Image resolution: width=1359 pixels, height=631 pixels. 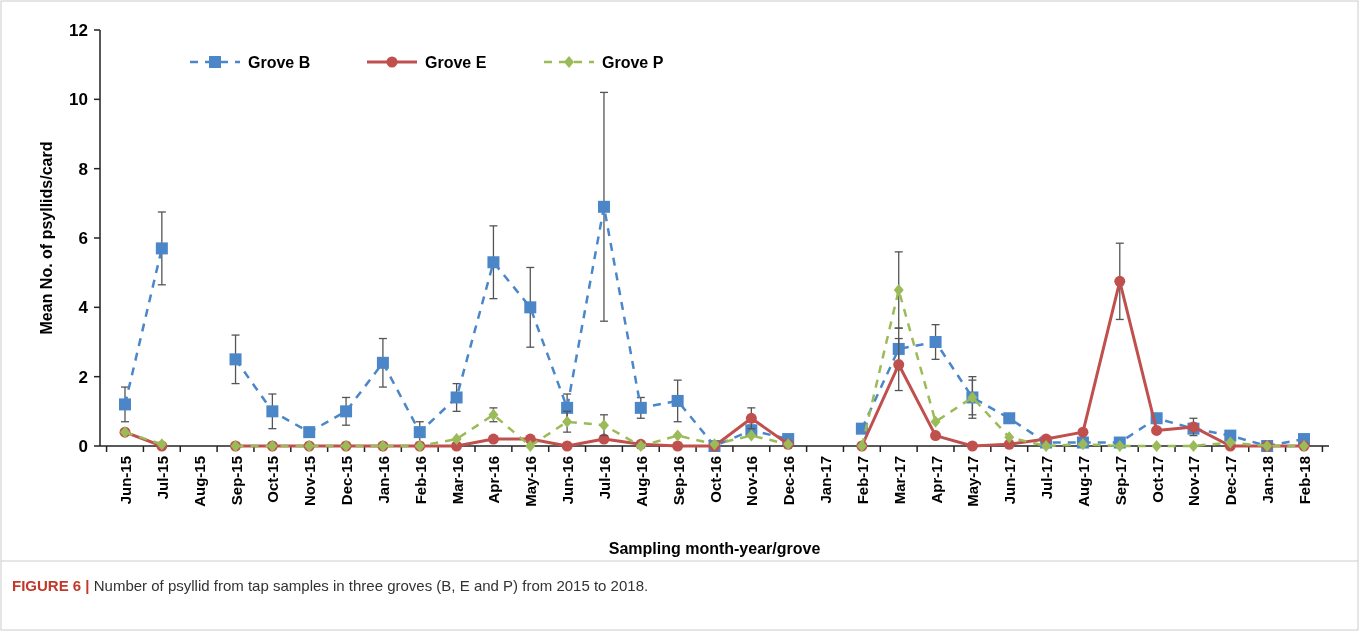 What do you see at coordinates (162, 478) in the screenshot?
I see `x-tick-label: Jul-15` at bounding box center [162, 478].